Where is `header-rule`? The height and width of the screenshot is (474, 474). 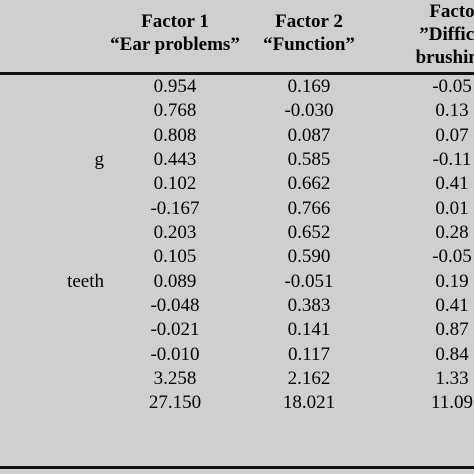 header-rule is located at coordinates (237, 73).